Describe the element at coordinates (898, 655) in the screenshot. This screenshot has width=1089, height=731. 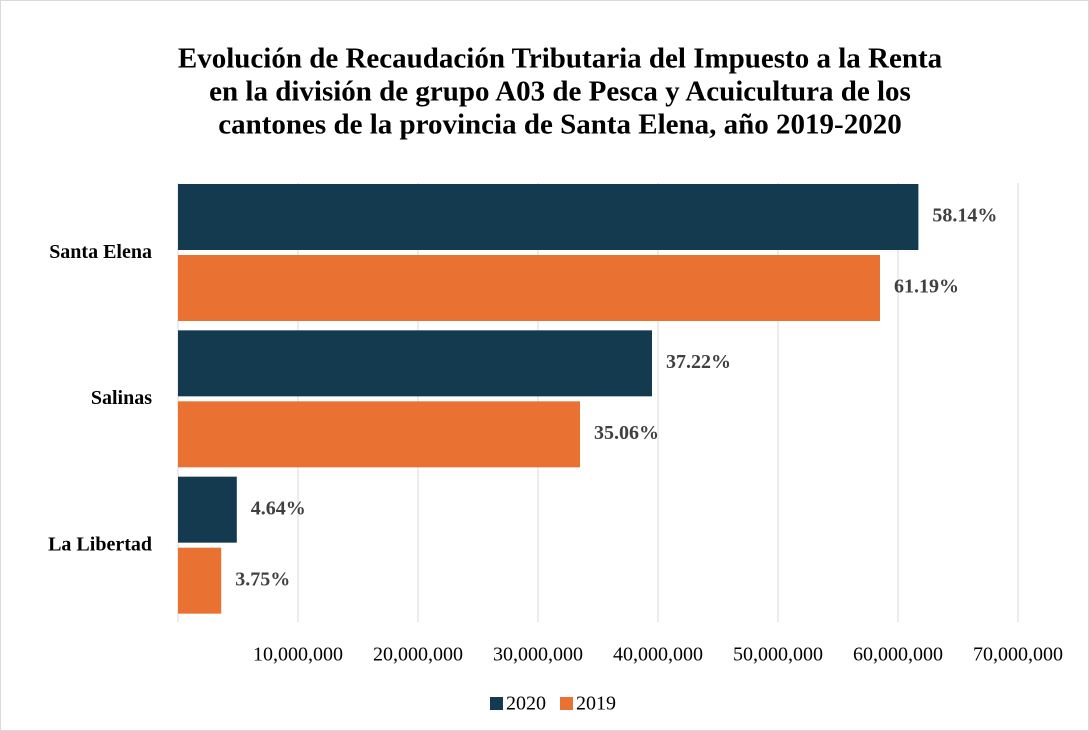
I see `x-tick-label: 60,000,000` at that location.